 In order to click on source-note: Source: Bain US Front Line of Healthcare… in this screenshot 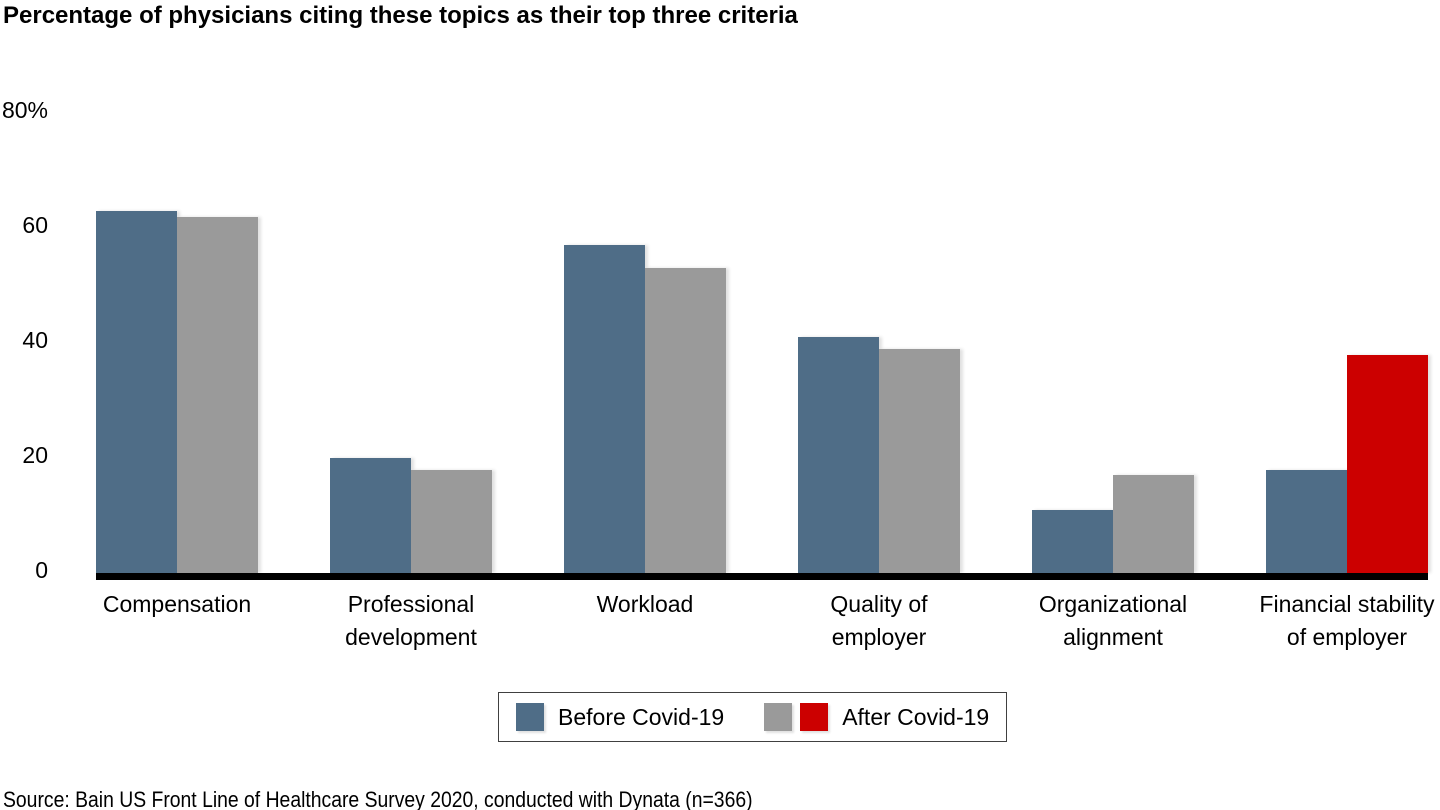, I will do `click(378, 798)`.